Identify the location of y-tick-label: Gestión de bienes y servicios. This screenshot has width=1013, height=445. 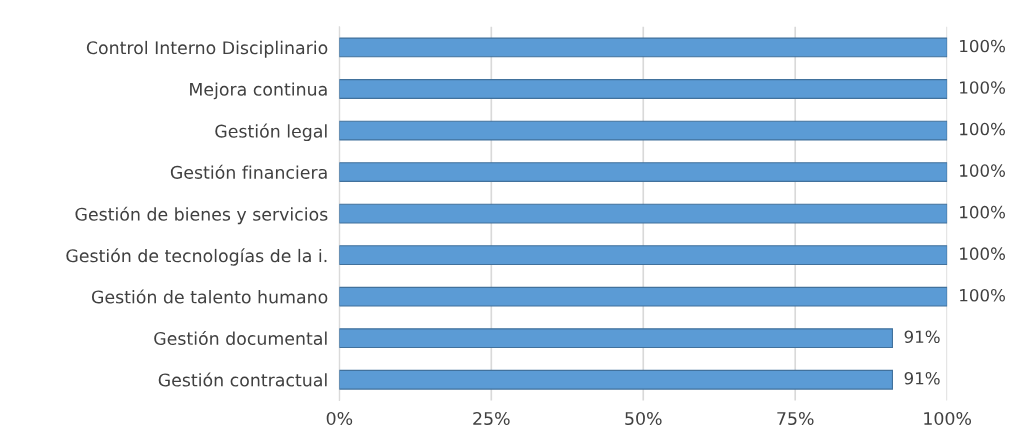
(201, 215).